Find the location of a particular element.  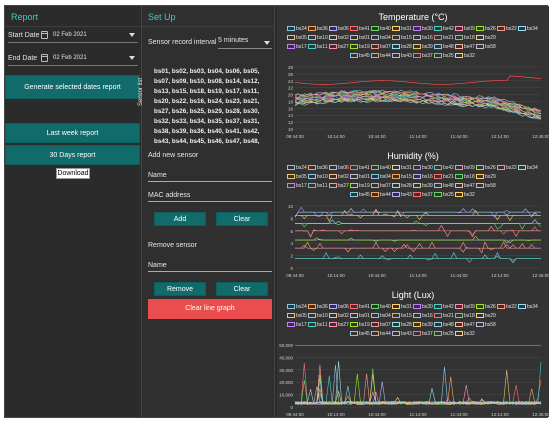

end-date-picker: End Date 02 Feb 2021 is located at coordinates (73, 59).